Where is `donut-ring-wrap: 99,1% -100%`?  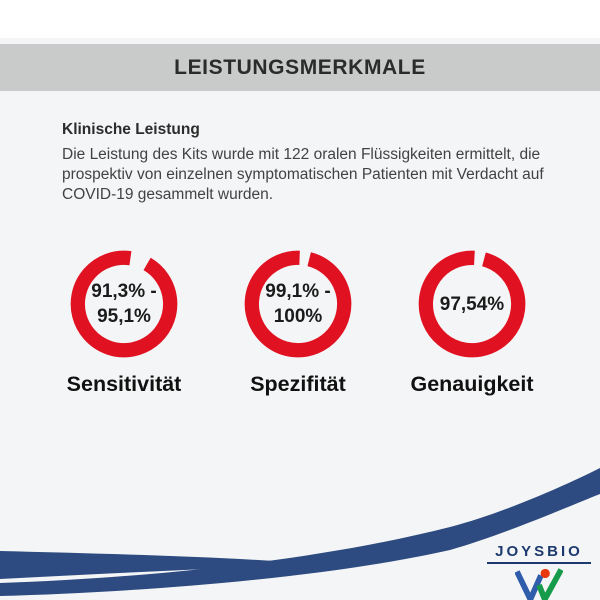
donut-ring-wrap: 99,1% -100% is located at coordinates (298, 304).